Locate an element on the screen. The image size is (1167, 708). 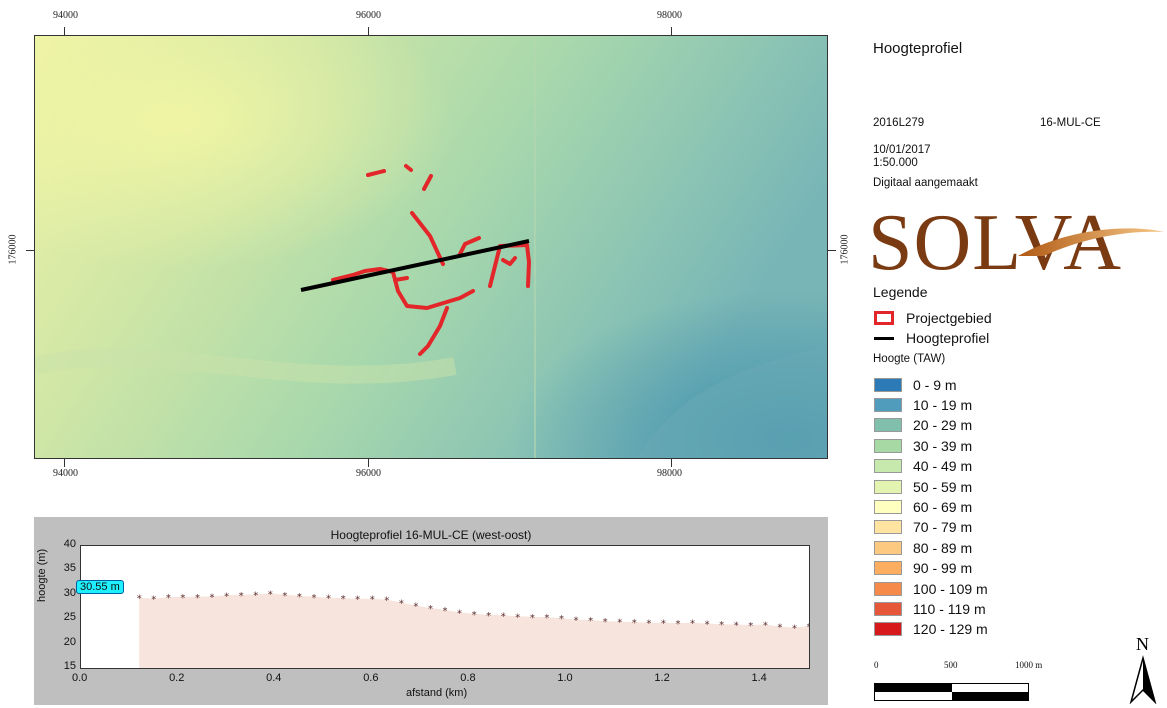
map-coord-left: 176000 is located at coordinates (13, 249).